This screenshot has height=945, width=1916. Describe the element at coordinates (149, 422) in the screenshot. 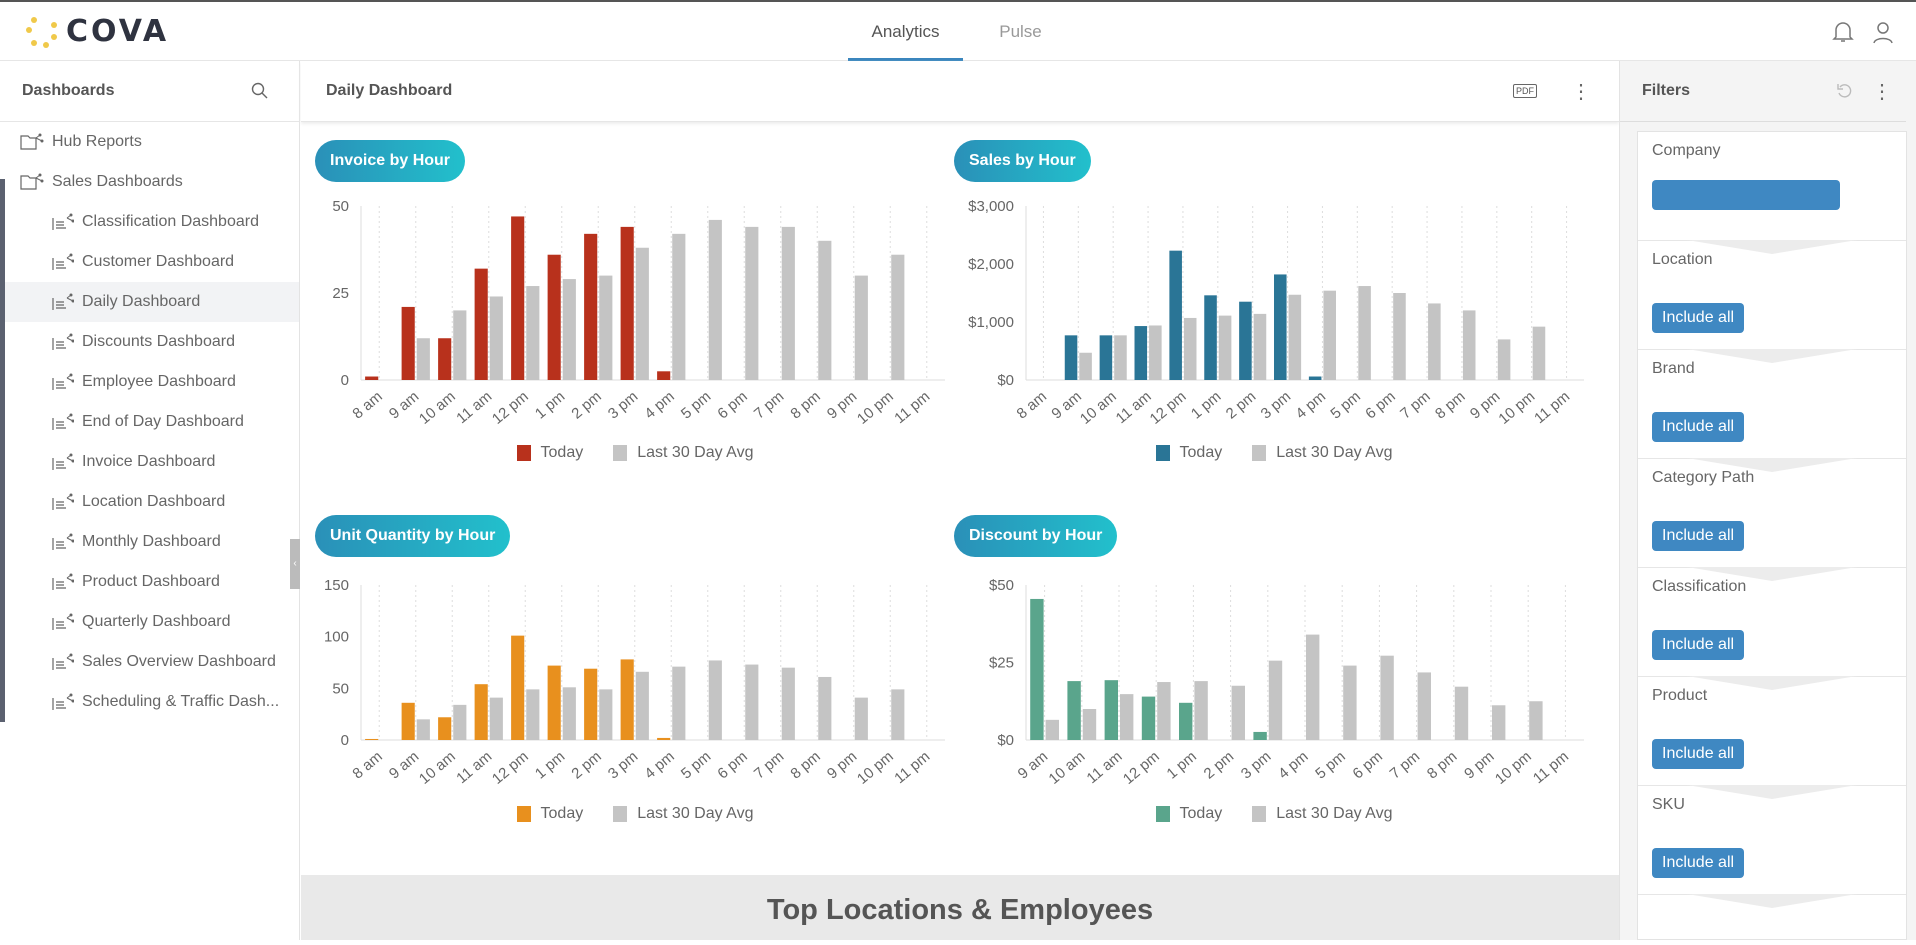

I see `sidebar-item-dashboard: End of Day Dashboard` at that location.